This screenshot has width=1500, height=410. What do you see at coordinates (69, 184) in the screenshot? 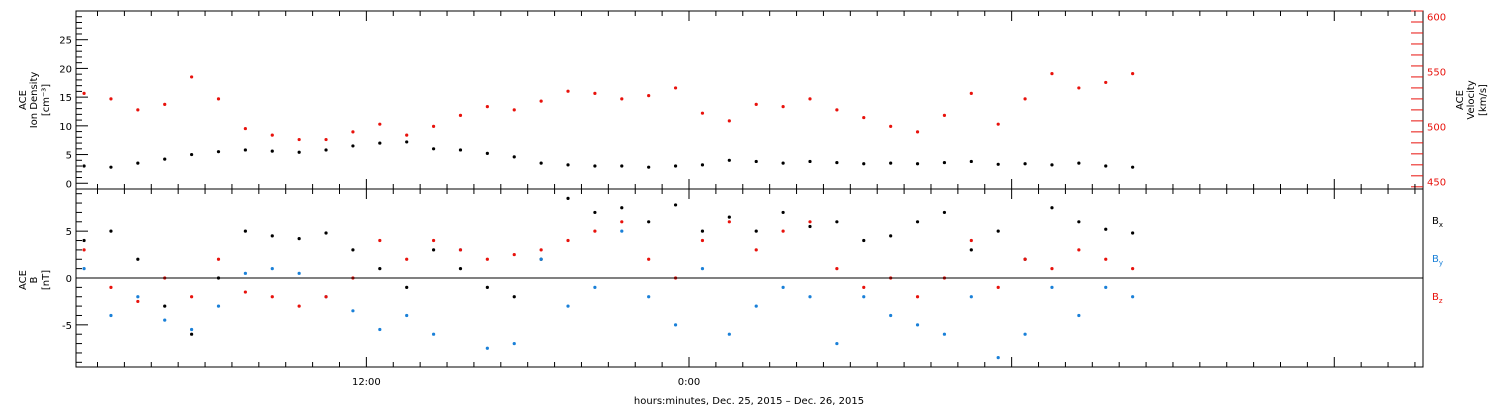
I see `left-tick-label-0: 0` at bounding box center [69, 184].